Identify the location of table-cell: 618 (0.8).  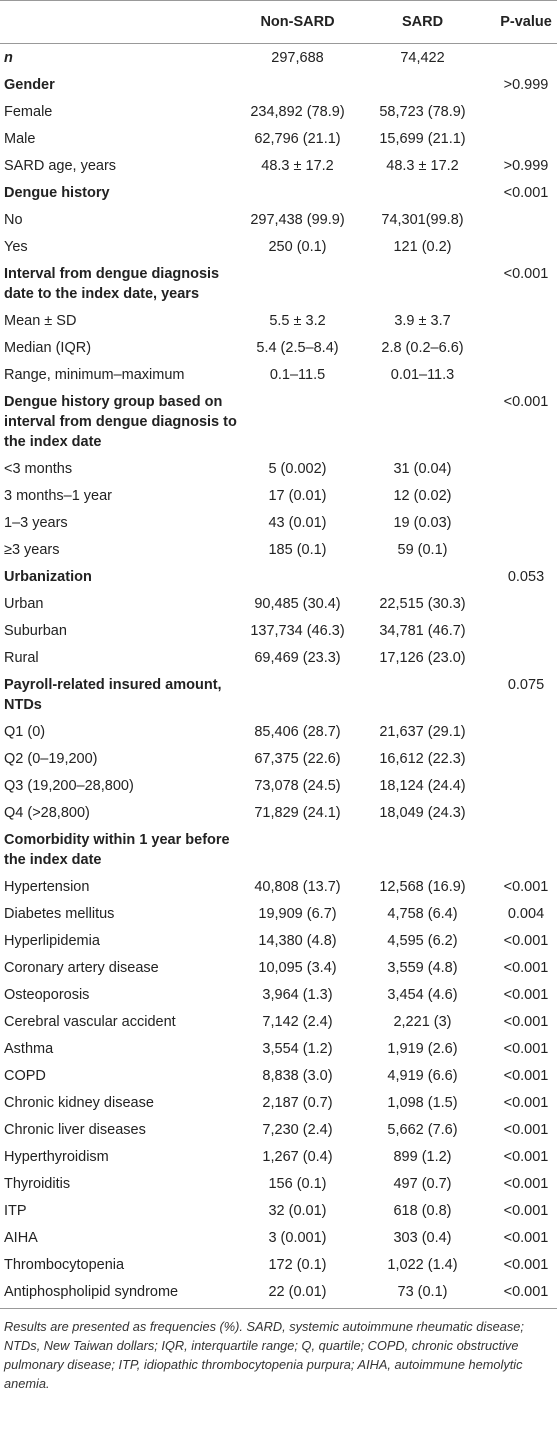
(422, 1210).